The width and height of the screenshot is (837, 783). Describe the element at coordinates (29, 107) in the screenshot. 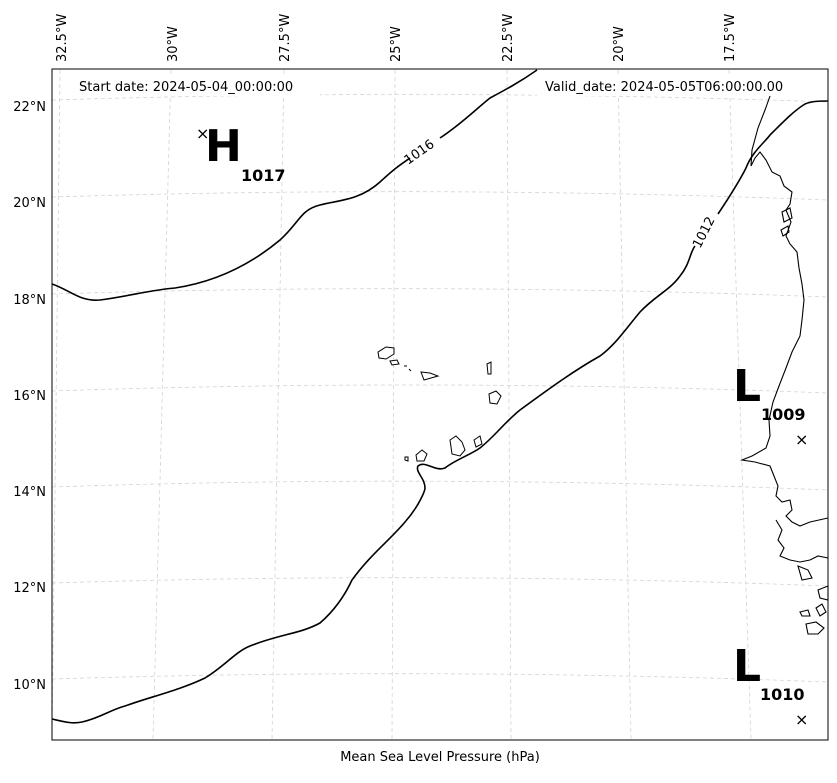

I see `lat-label: 22°N` at that location.